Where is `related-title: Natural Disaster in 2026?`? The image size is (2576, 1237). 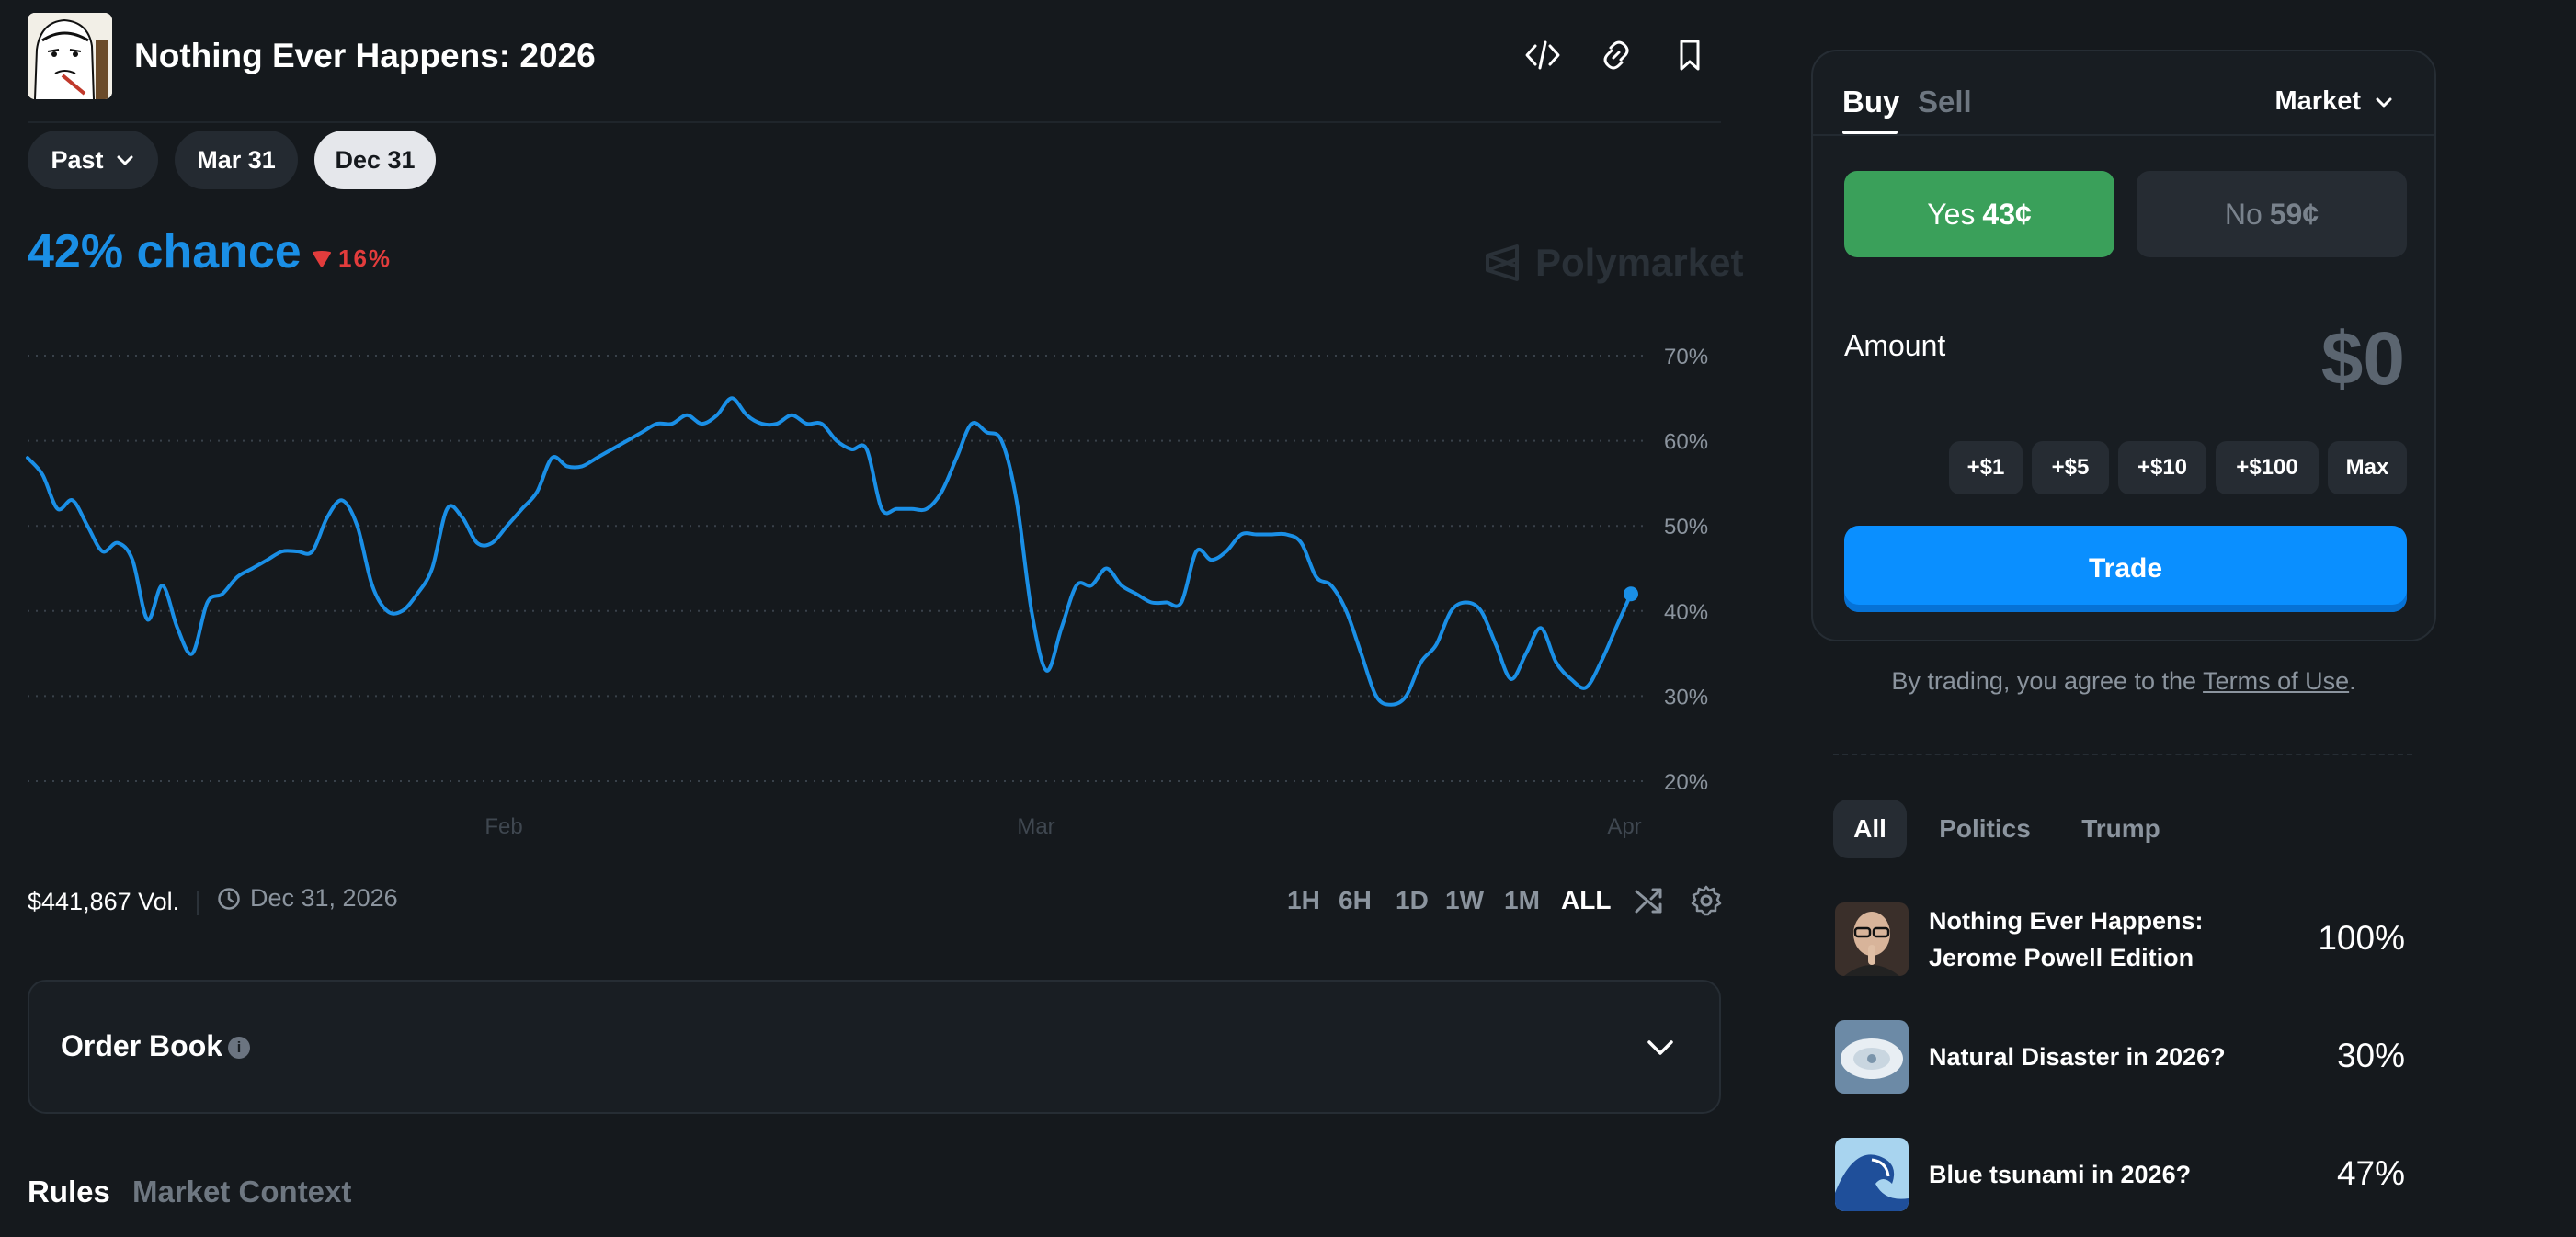
related-title: Natural Disaster in 2026? is located at coordinates (2077, 1057).